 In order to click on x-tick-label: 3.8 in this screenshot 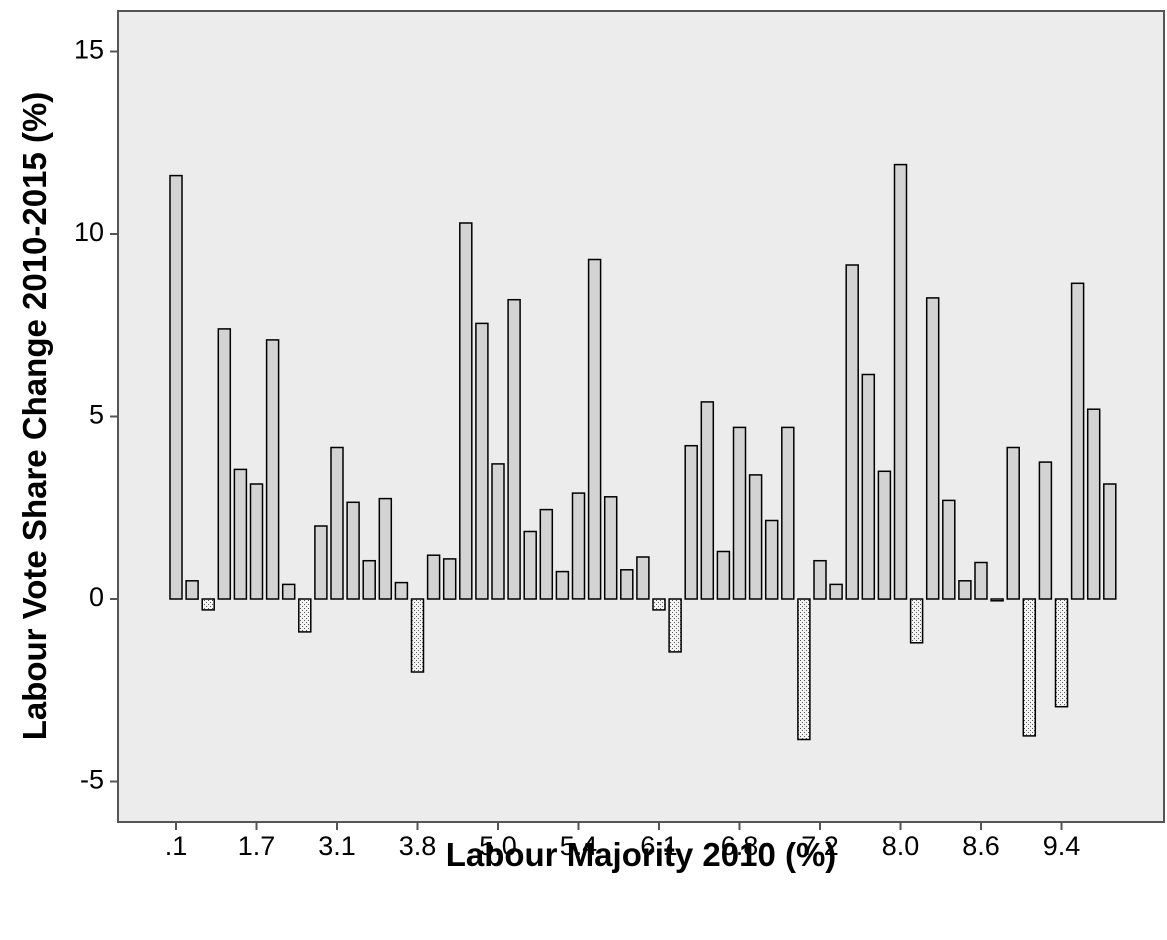, I will do `click(418, 846)`.